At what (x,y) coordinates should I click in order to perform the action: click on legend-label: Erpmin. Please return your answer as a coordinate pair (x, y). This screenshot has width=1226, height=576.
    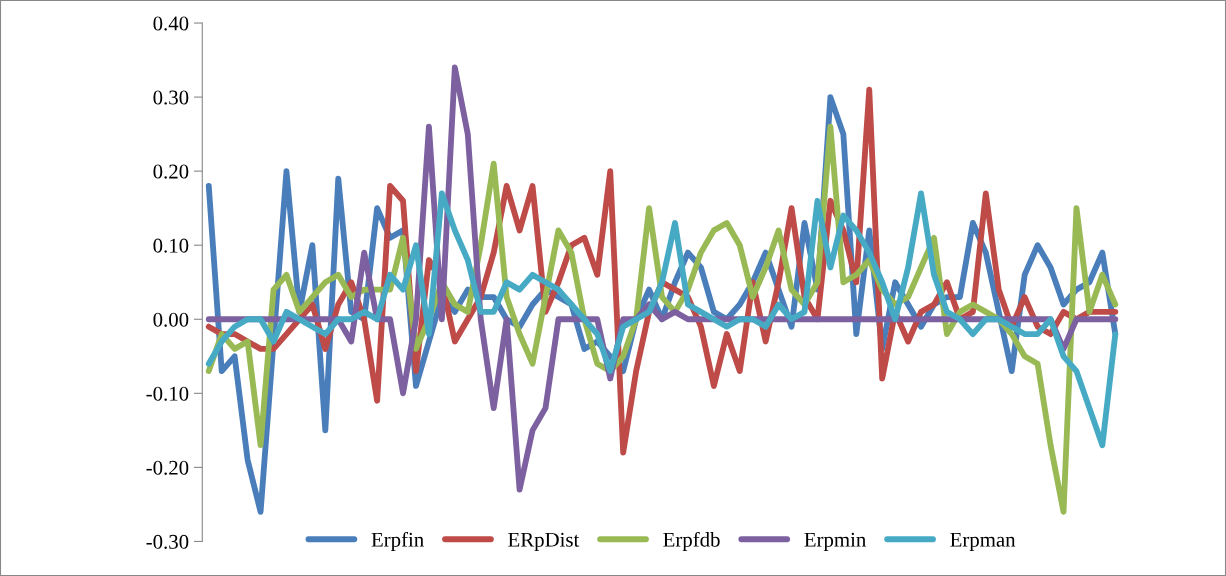
    Looking at the image, I should click on (835, 541).